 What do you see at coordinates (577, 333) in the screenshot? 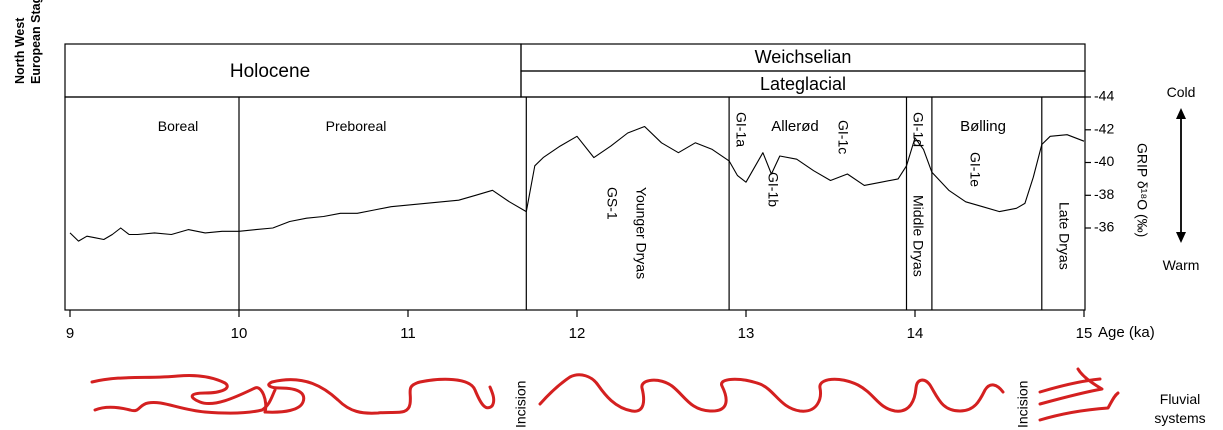
I see `x-tick-label: 12` at bounding box center [577, 333].